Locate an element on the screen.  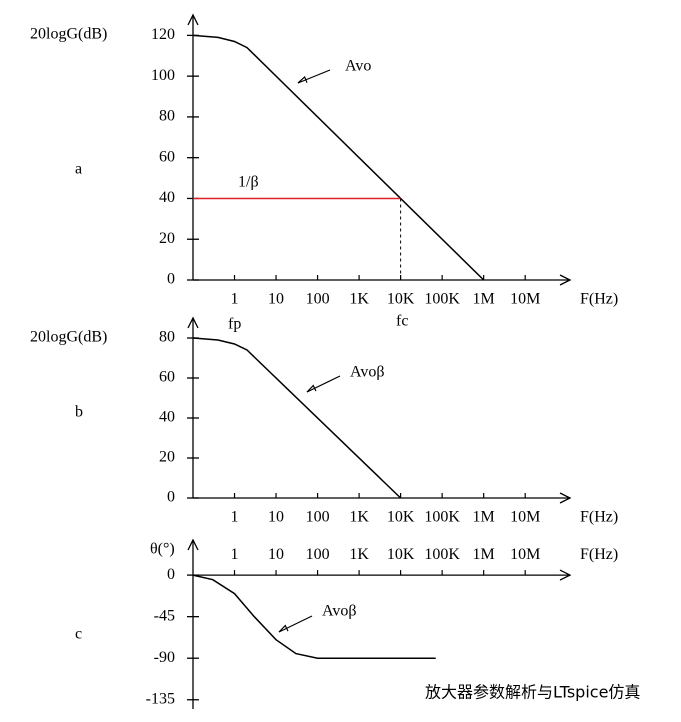
y-tick-label: -45 is located at coordinates (164, 615).